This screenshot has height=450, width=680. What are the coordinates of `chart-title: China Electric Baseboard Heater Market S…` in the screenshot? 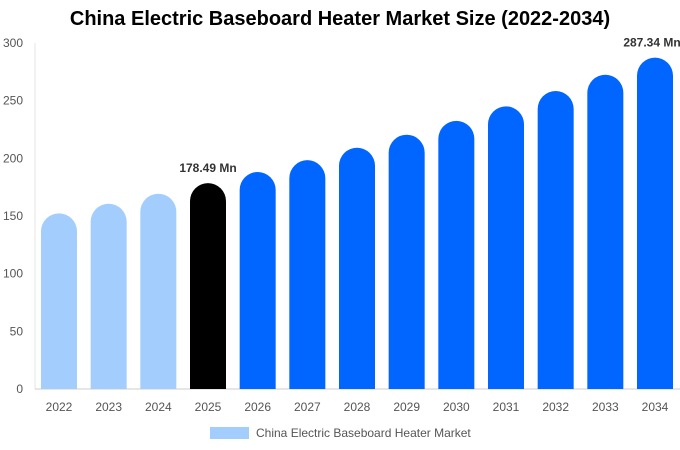 It's located at (340, 19).